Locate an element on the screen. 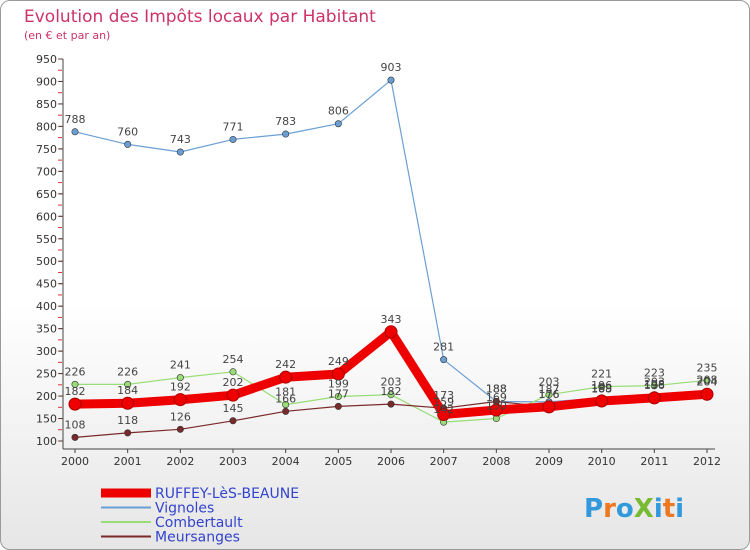 This screenshot has height=550, width=750. data-label-ruffey-l-s-beaune: 189 is located at coordinates (601, 388).